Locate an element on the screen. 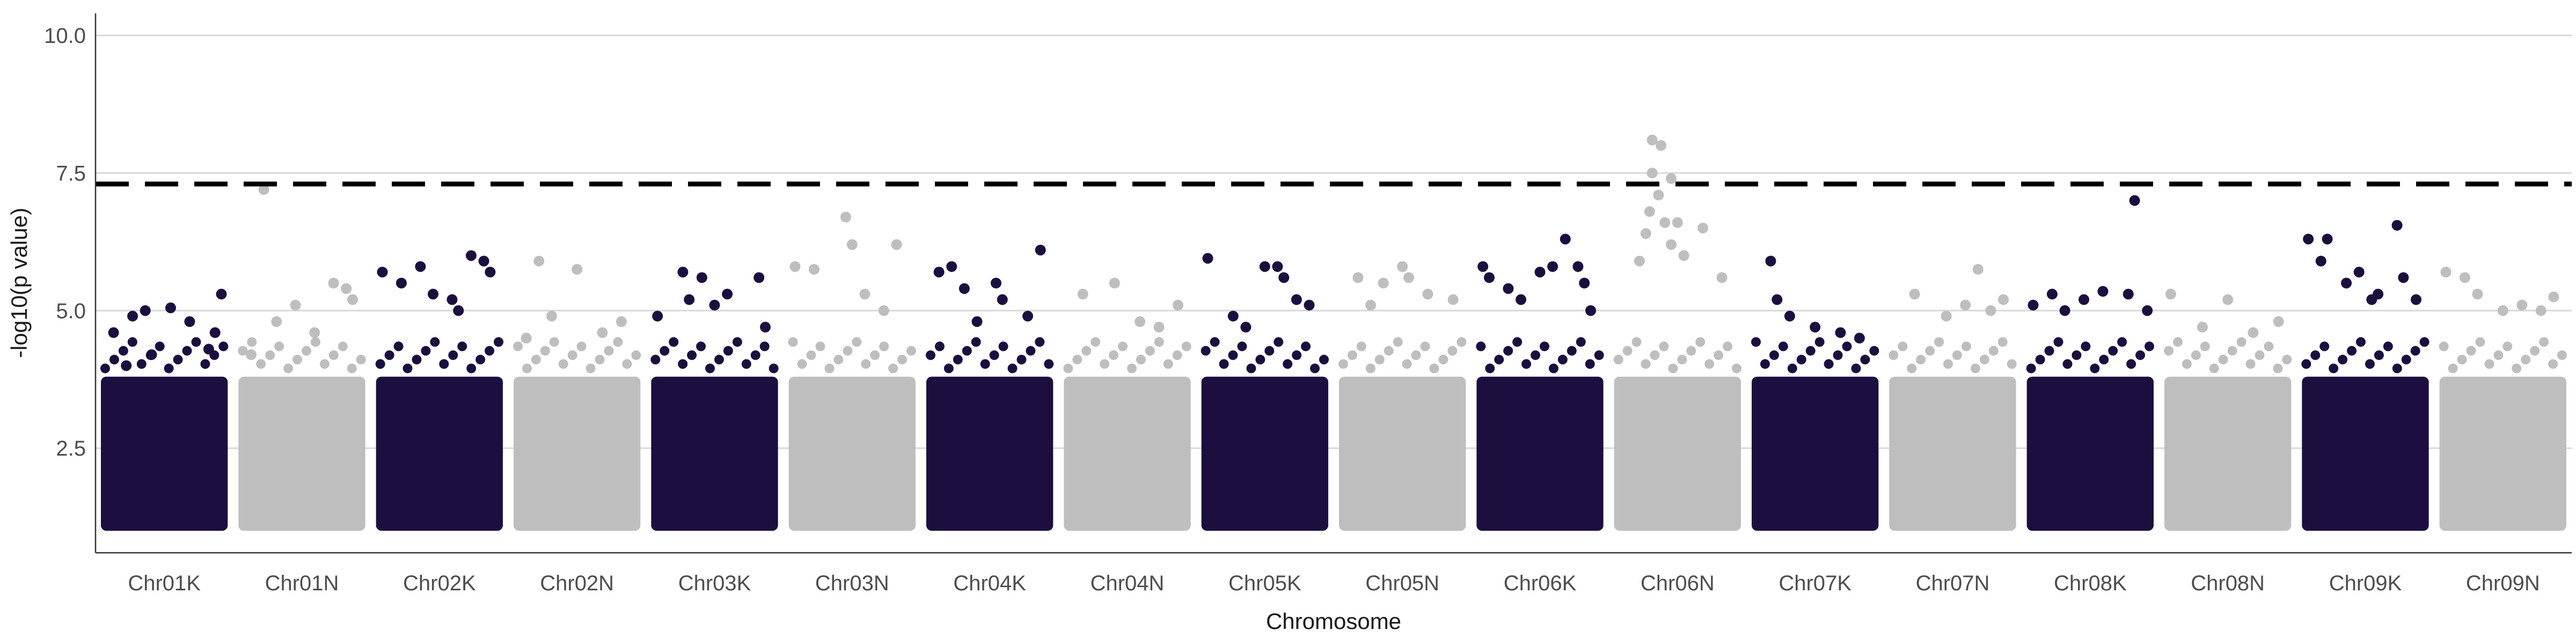 This screenshot has width=2576, height=644. x-tick-label: Chr05N is located at coordinates (1402, 583).